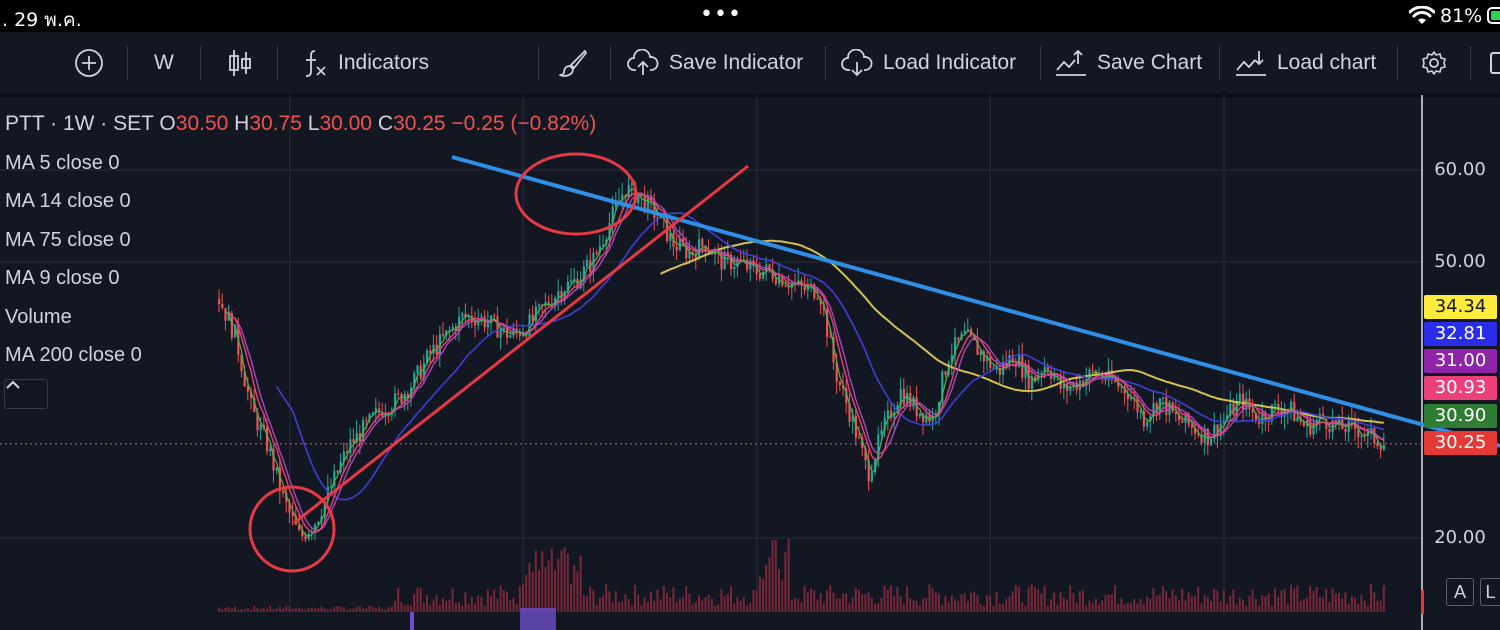  Describe the element at coordinates (26, 394) in the screenshot. I see `legend-collapse-button` at that location.